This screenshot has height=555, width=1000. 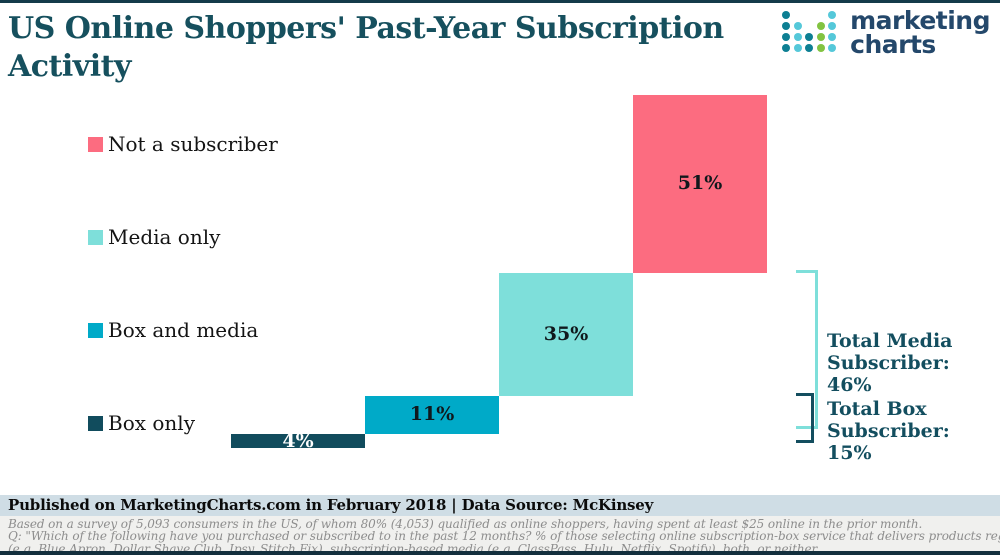 I want to click on bar-box-only: 4%, so click(x=298, y=440).